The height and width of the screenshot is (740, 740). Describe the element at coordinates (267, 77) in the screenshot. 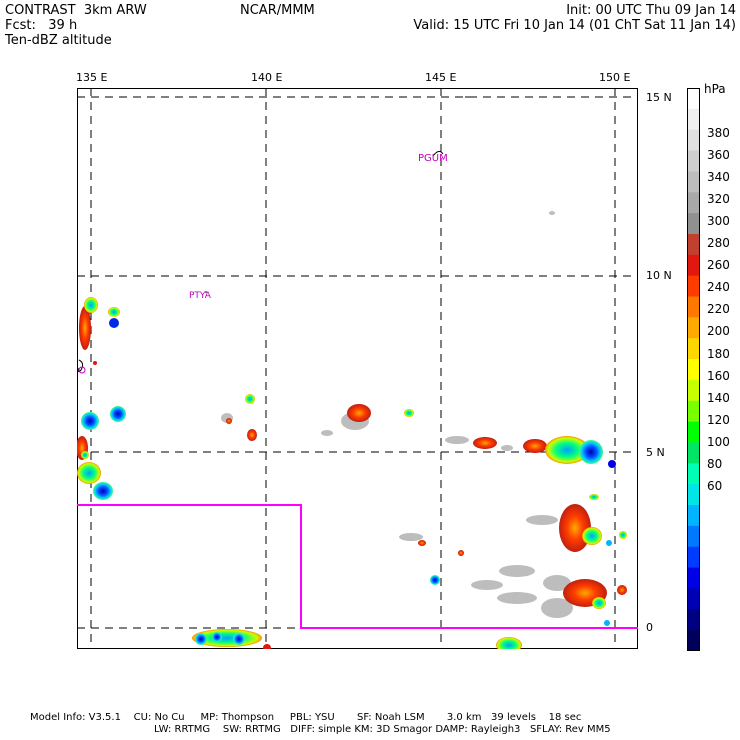

I see `lon-label-140: 140 E` at that location.